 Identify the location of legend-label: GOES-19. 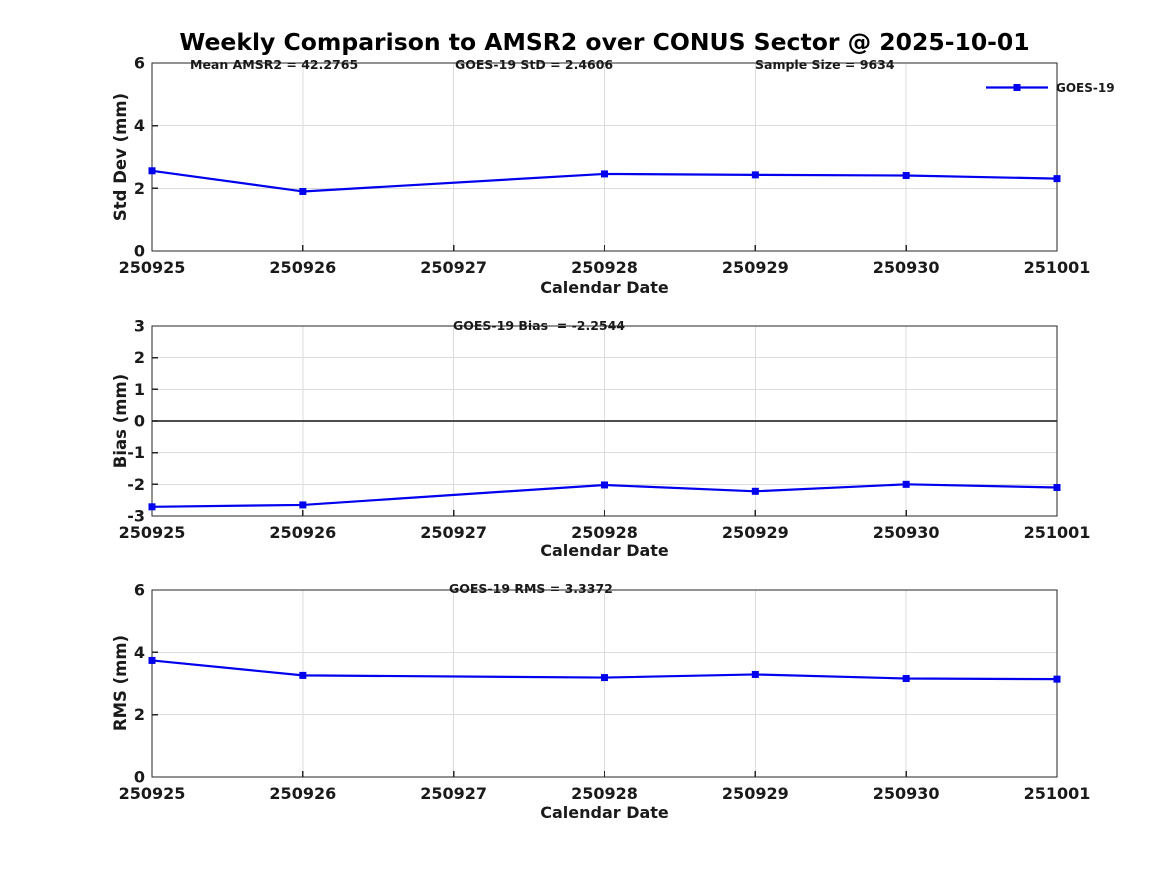
(1085, 87).